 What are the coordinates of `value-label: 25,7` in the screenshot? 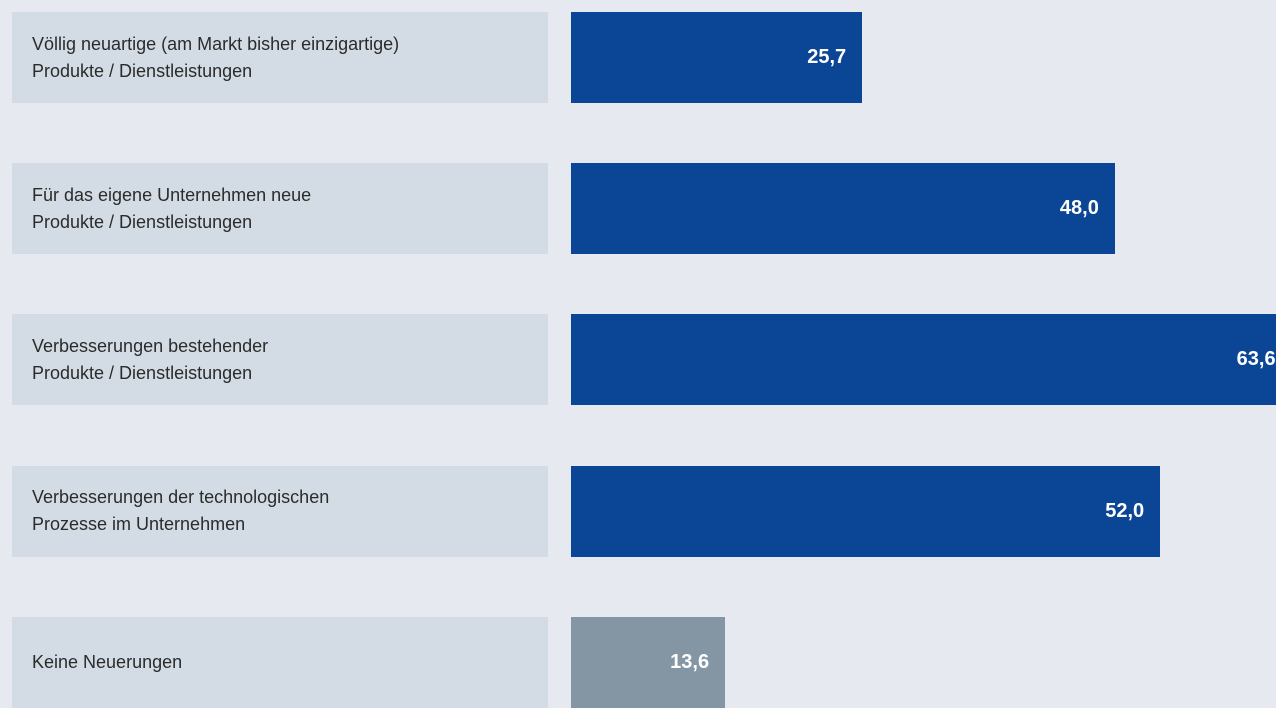 It's located at (827, 57).